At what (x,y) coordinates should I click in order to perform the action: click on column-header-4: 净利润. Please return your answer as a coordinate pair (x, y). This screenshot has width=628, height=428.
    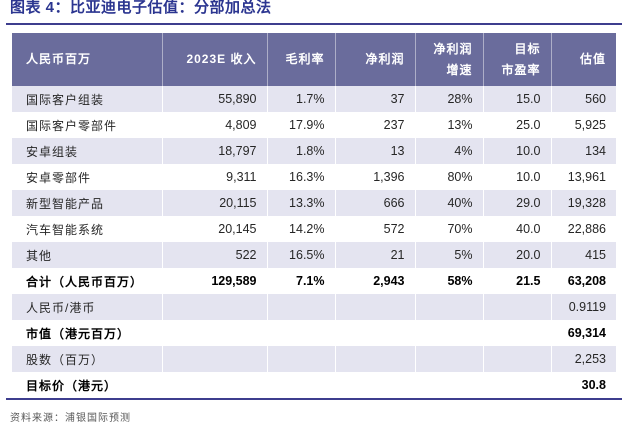
    Looking at the image, I should click on (375, 59).